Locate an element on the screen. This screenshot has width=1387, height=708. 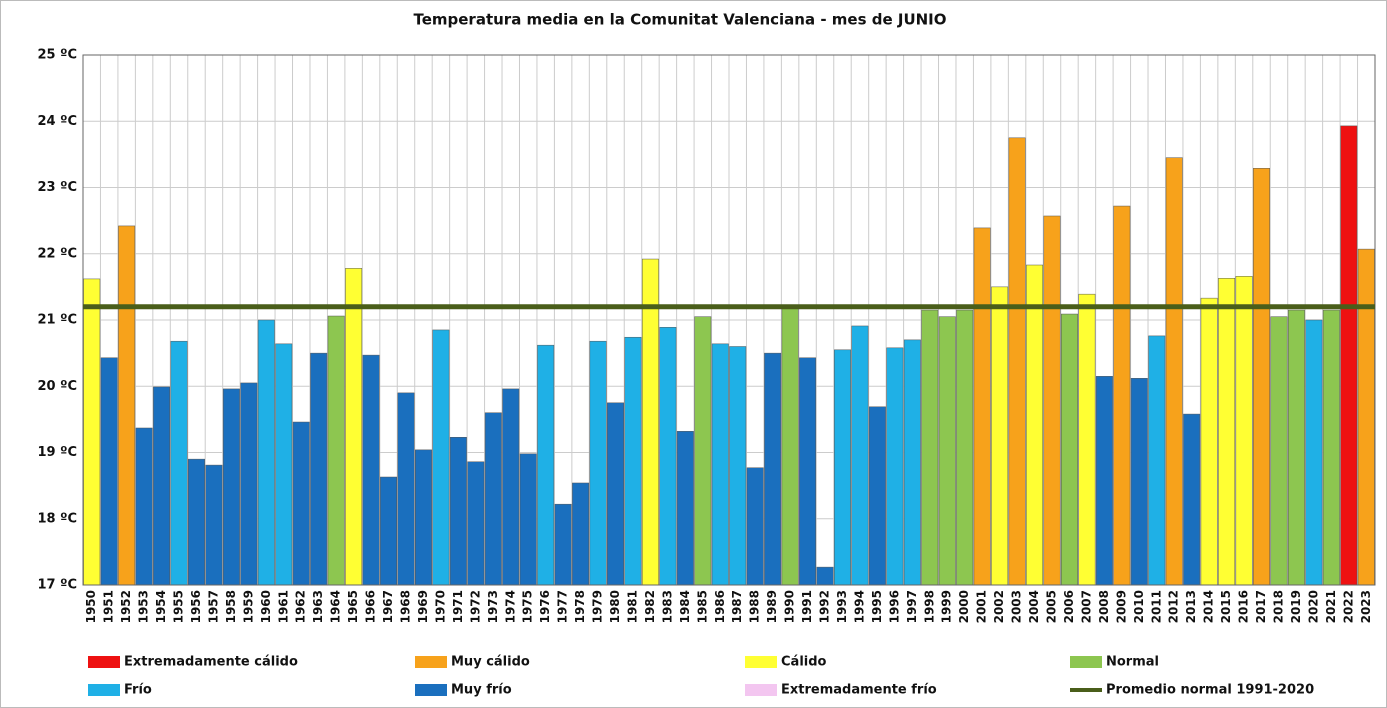
x-tick-label: 1979 is located at coordinates (598, 606).